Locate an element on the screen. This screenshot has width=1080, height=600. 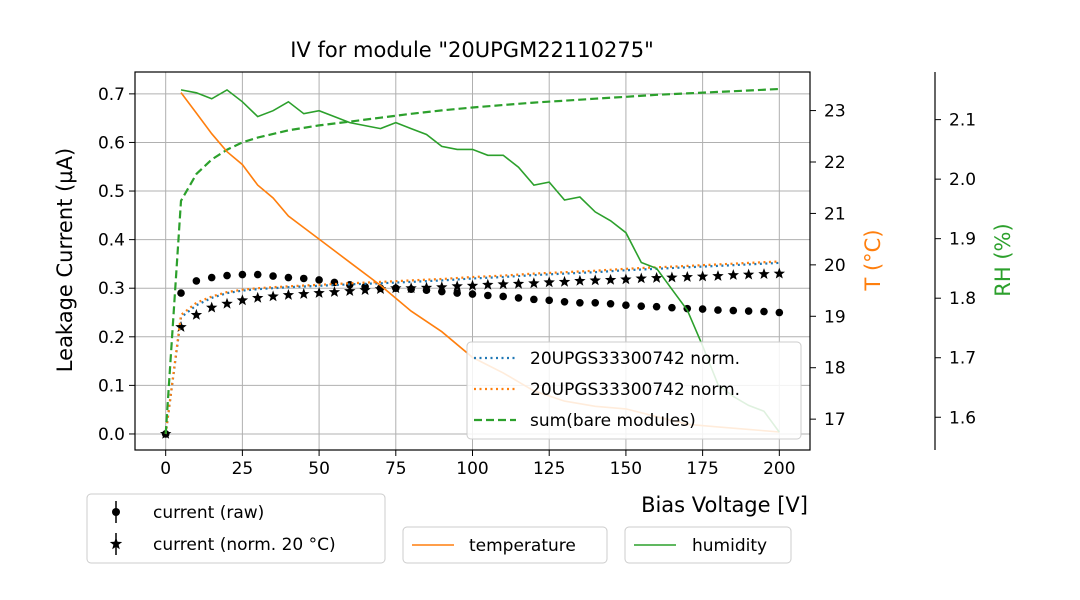
y-tick-label: 0.5 is located at coordinates (111, 192).